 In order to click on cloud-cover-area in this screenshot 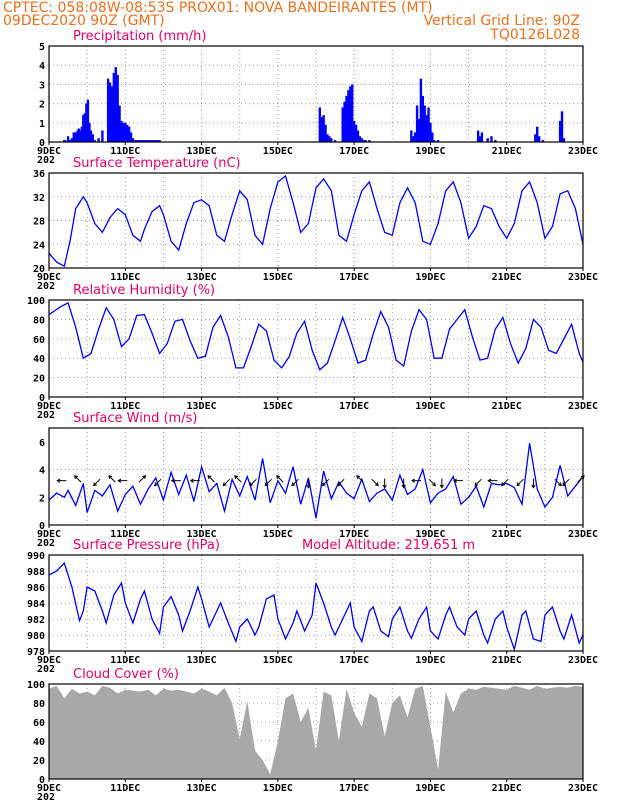, I will do `click(316, 732)`.